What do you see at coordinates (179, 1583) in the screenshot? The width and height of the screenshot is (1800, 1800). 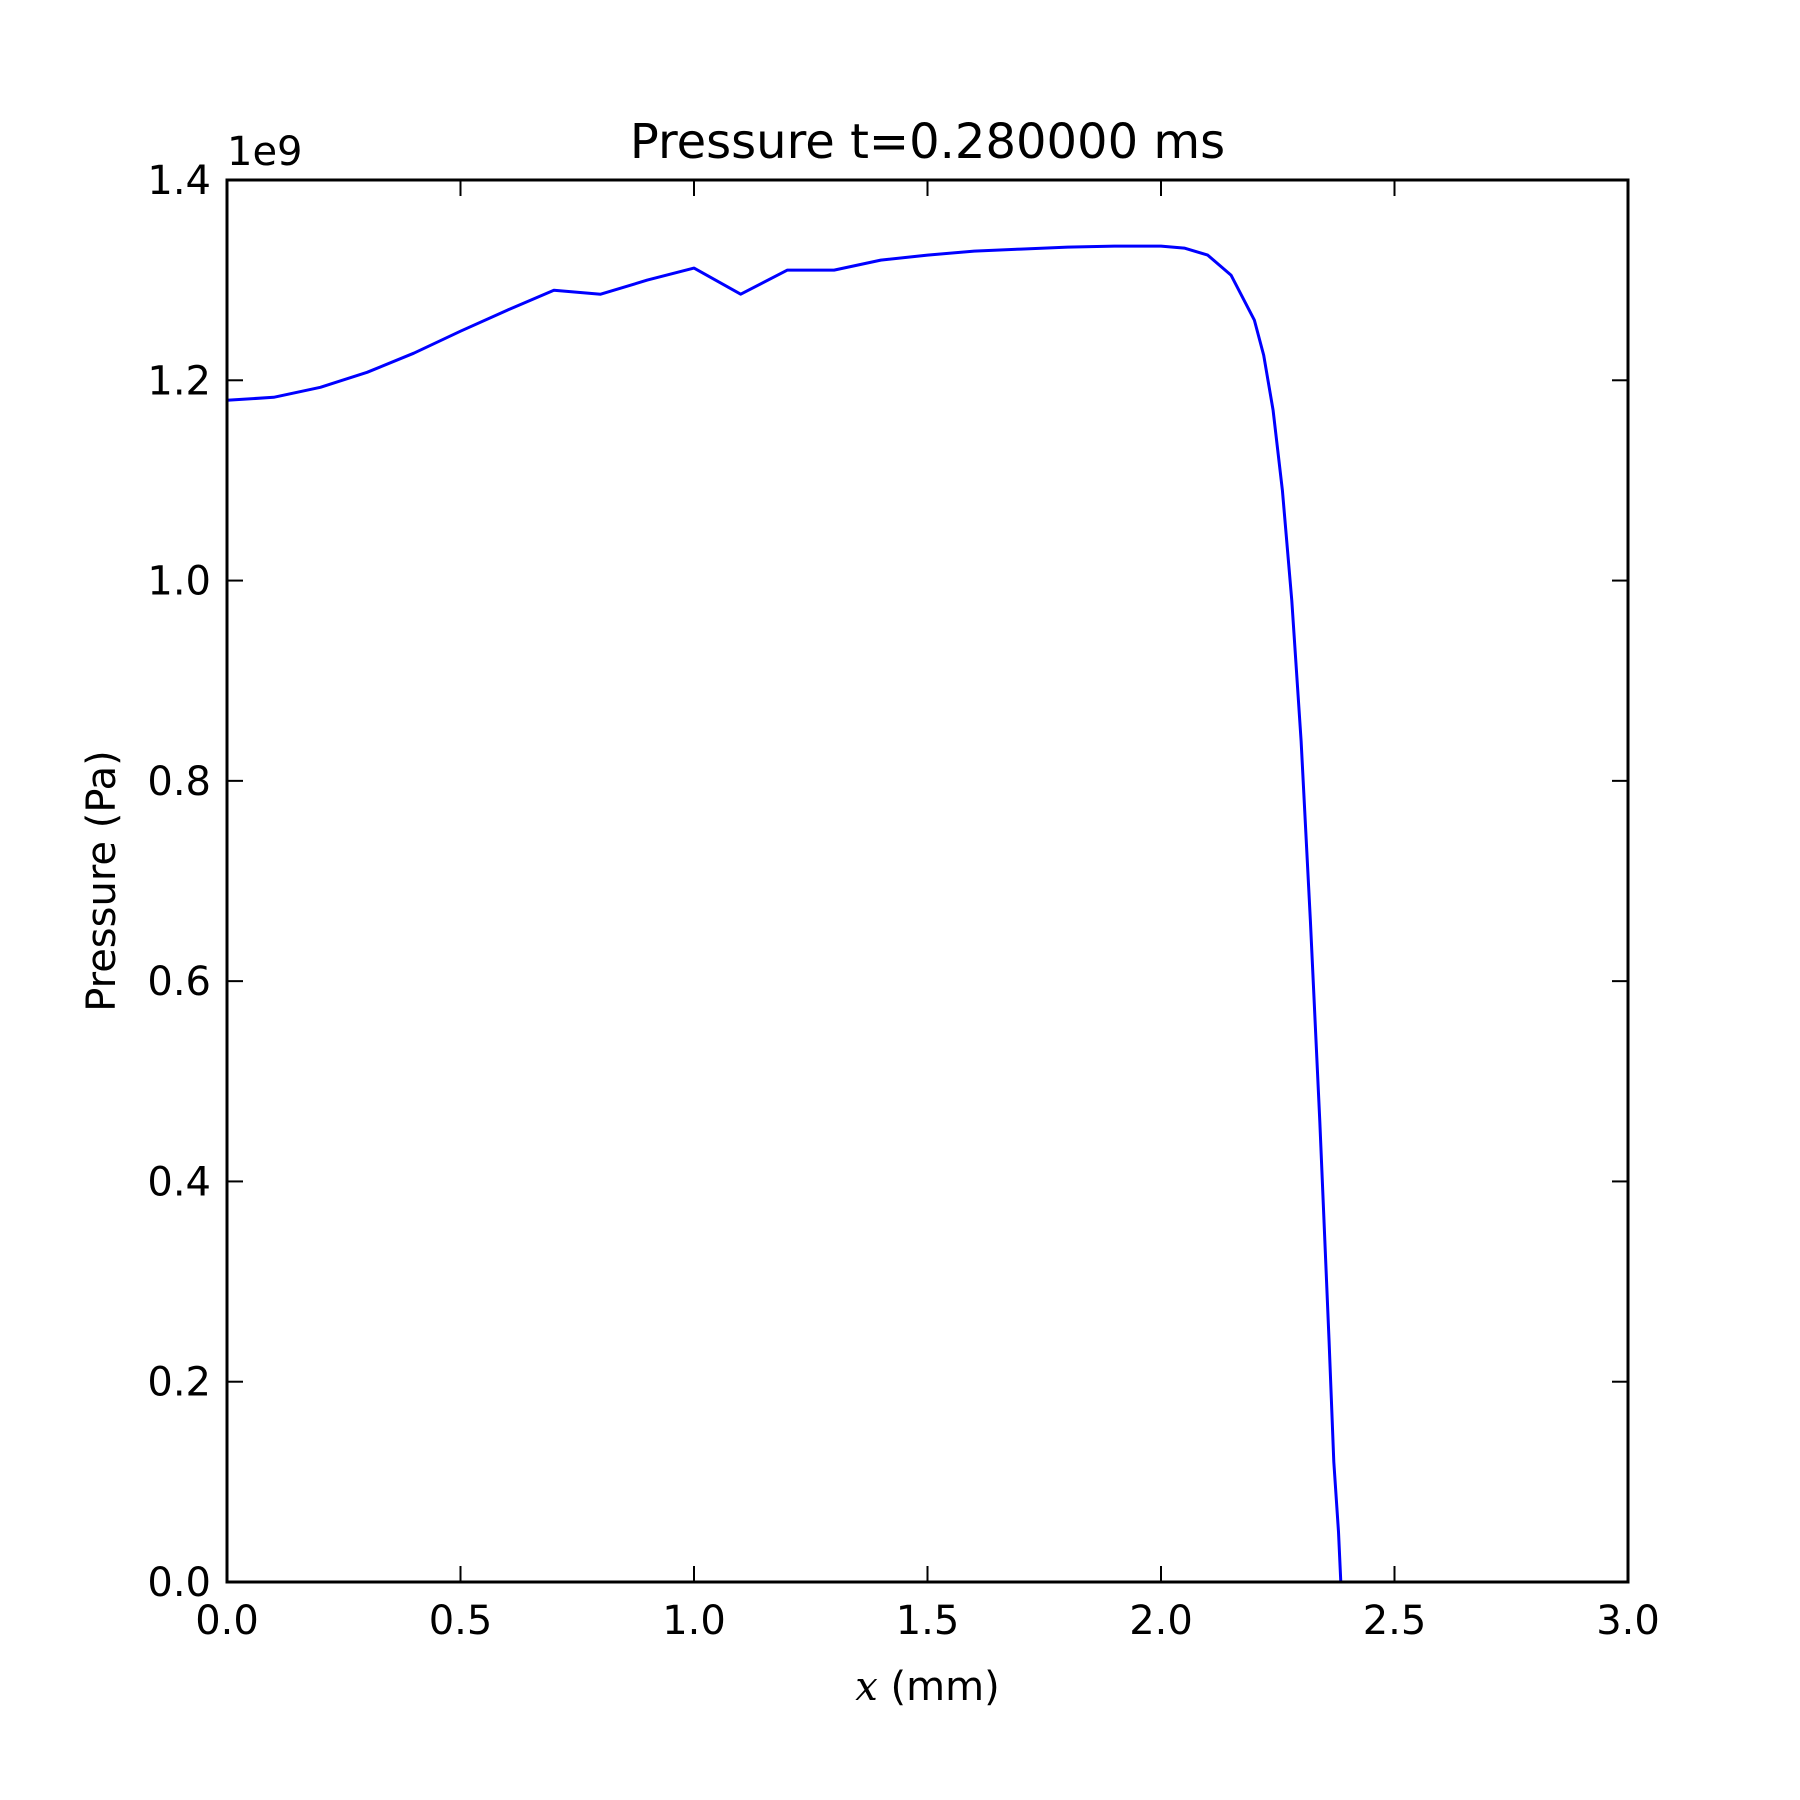 I see `y-tick-label: 0.0` at bounding box center [179, 1583].